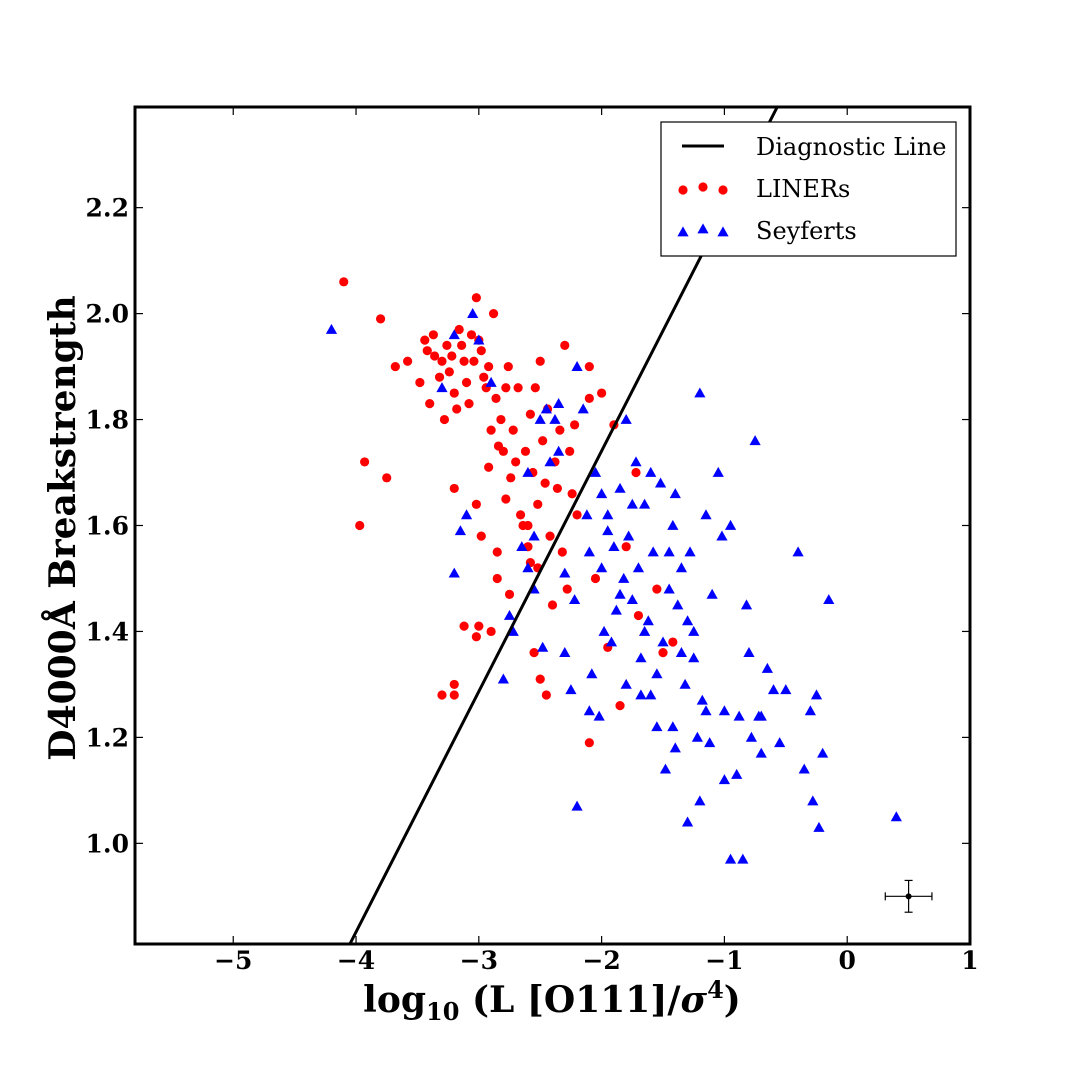 This screenshot has width=1080, height=1080. Describe the element at coordinates (683, 190) in the screenshot. I see `legend-liner-marker` at that location.